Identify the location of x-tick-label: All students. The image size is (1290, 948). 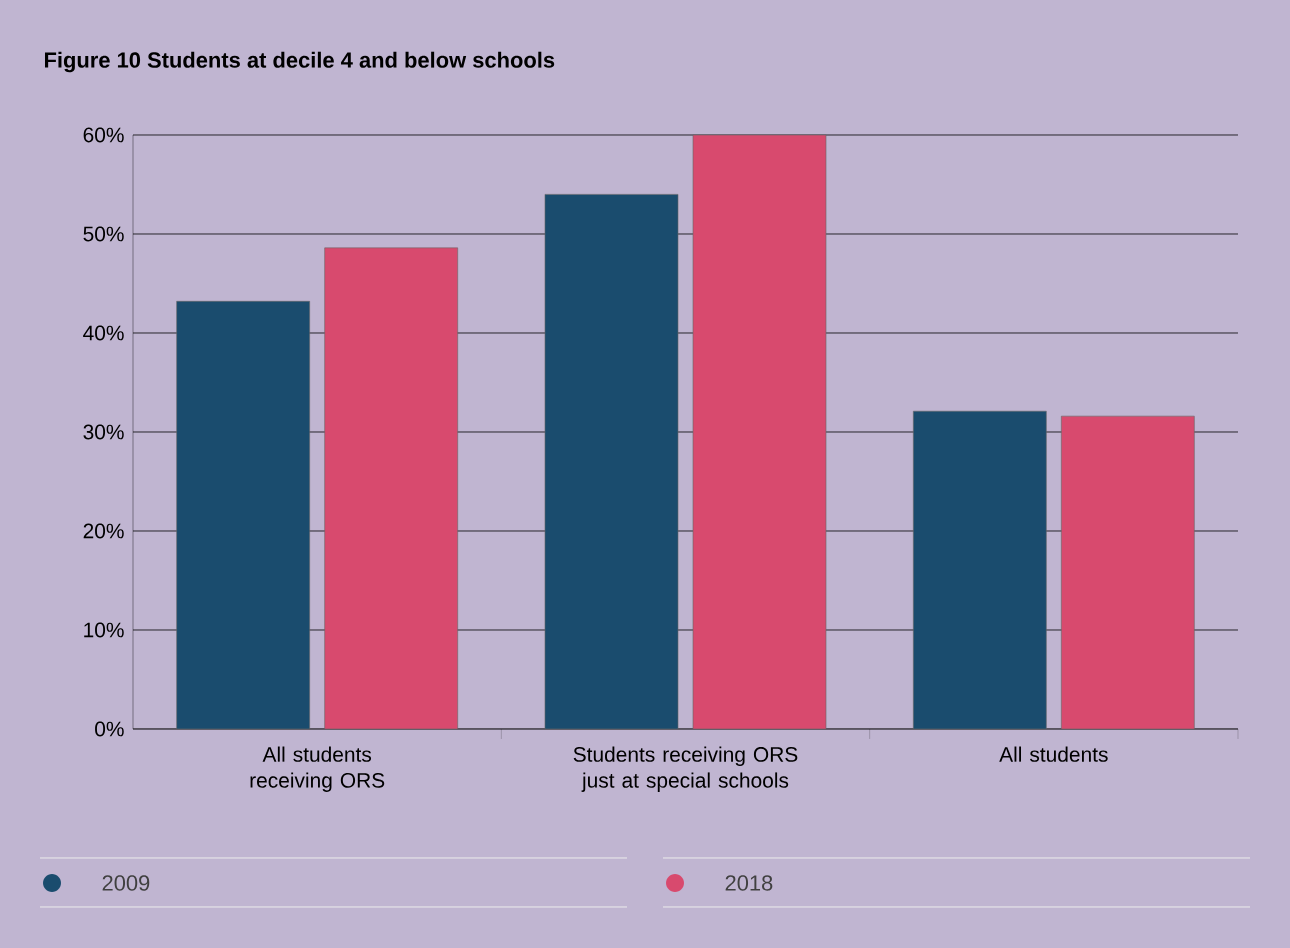
(1053, 754).